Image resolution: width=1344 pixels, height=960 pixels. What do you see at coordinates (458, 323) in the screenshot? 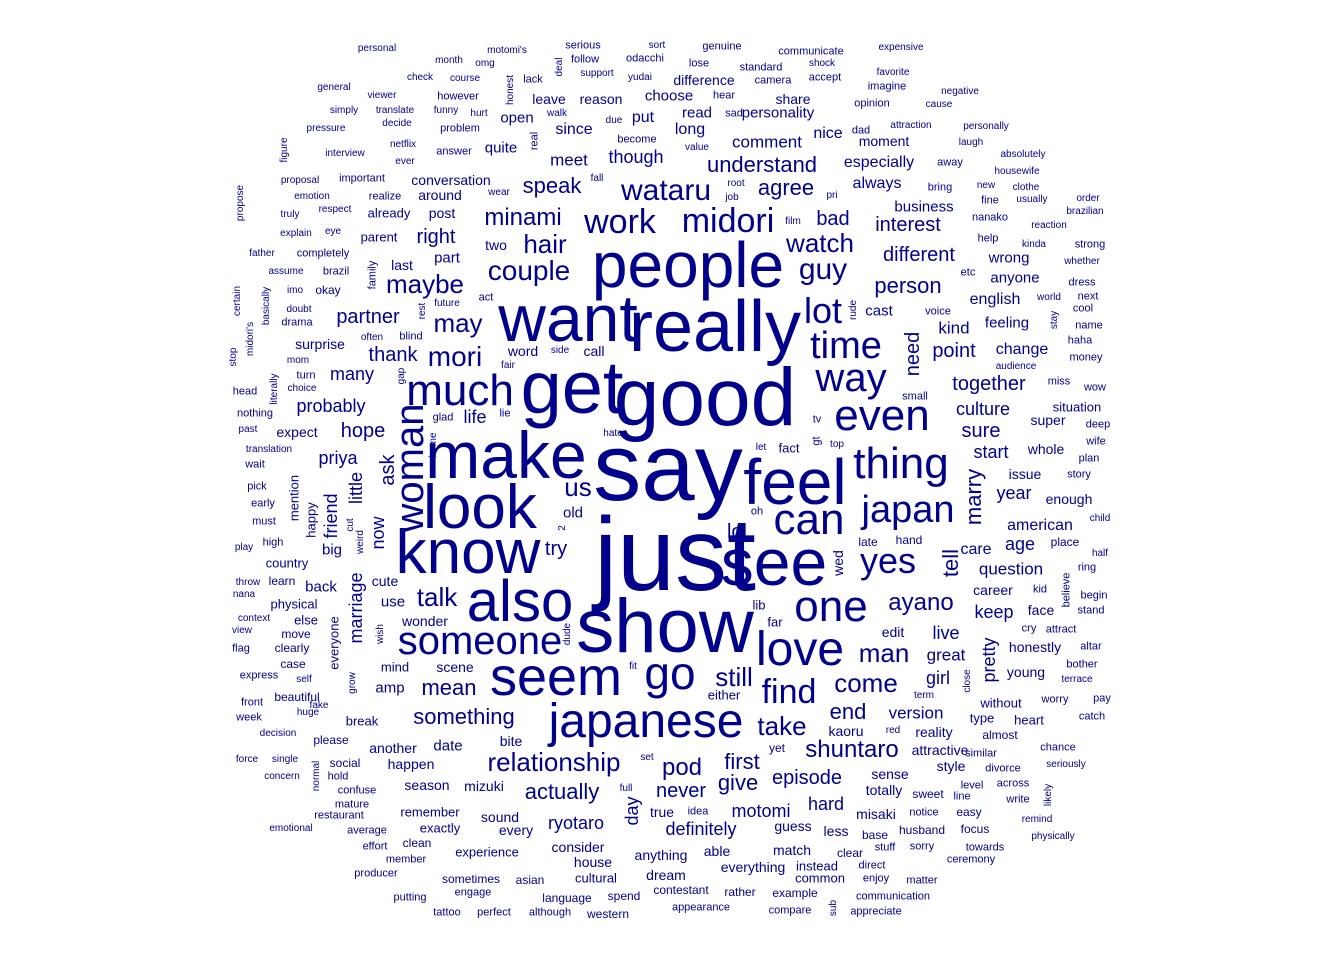
I see `word-may: may` at bounding box center [458, 323].